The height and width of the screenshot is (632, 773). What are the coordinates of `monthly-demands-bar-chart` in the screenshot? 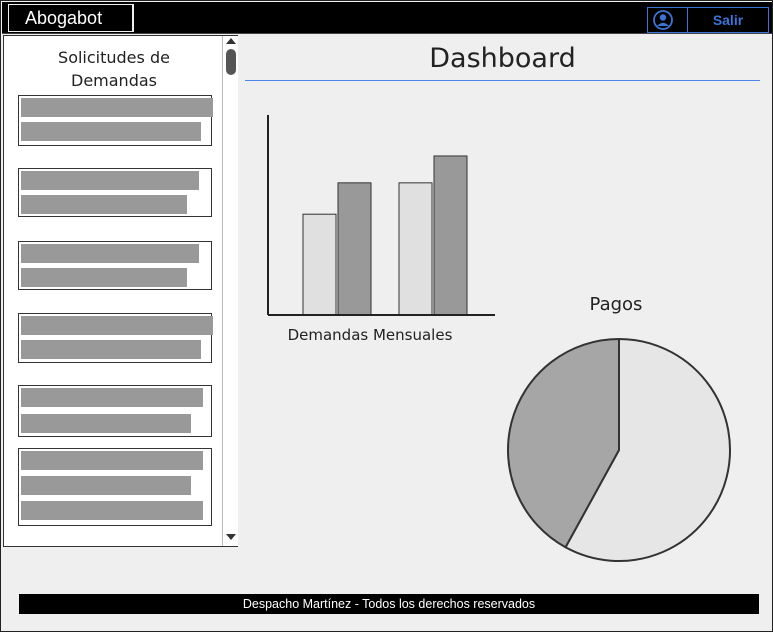 It's located at (381, 215).